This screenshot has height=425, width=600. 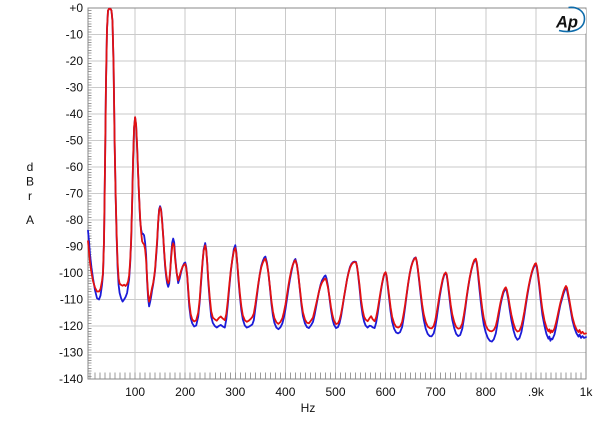 What do you see at coordinates (30, 220) in the screenshot?
I see `y-axis-reference-char: A` at bounding box center [30, 220].